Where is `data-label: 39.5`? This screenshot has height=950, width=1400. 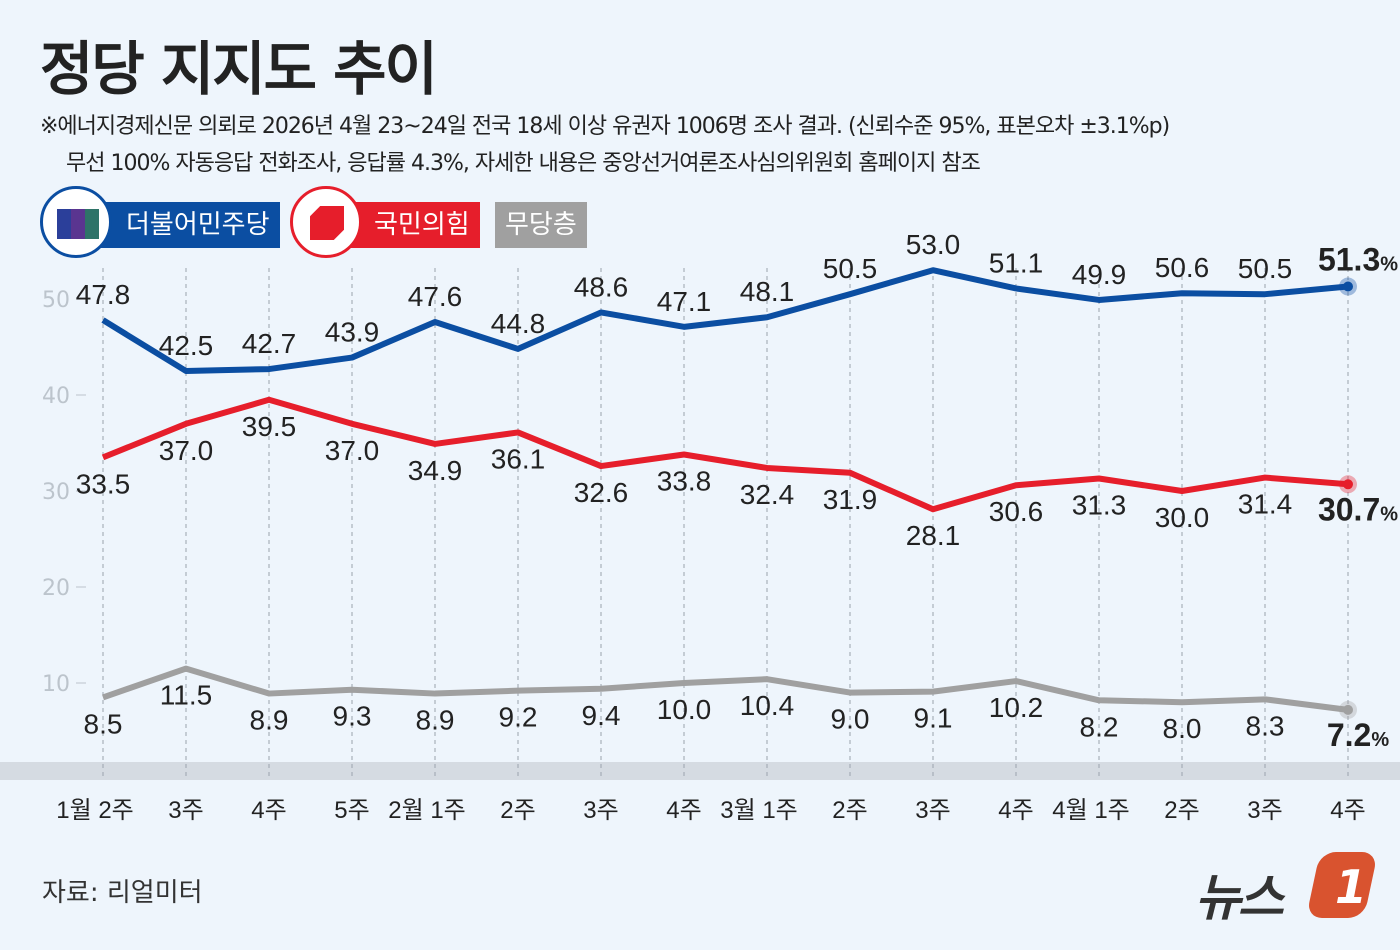
data-label: 39.5 is located at coordinates (269, 426).